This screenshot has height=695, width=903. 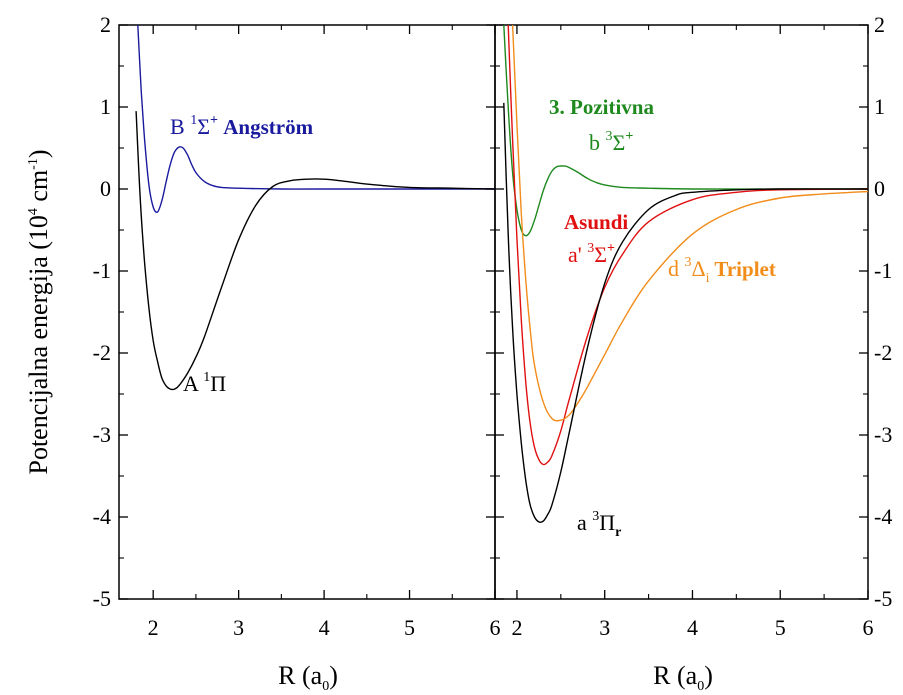 What do you see at coordinates (599, 524) in the screenshot?
I see `annotation-a3pi: a 3Πr` at bounding box center [599, 524].